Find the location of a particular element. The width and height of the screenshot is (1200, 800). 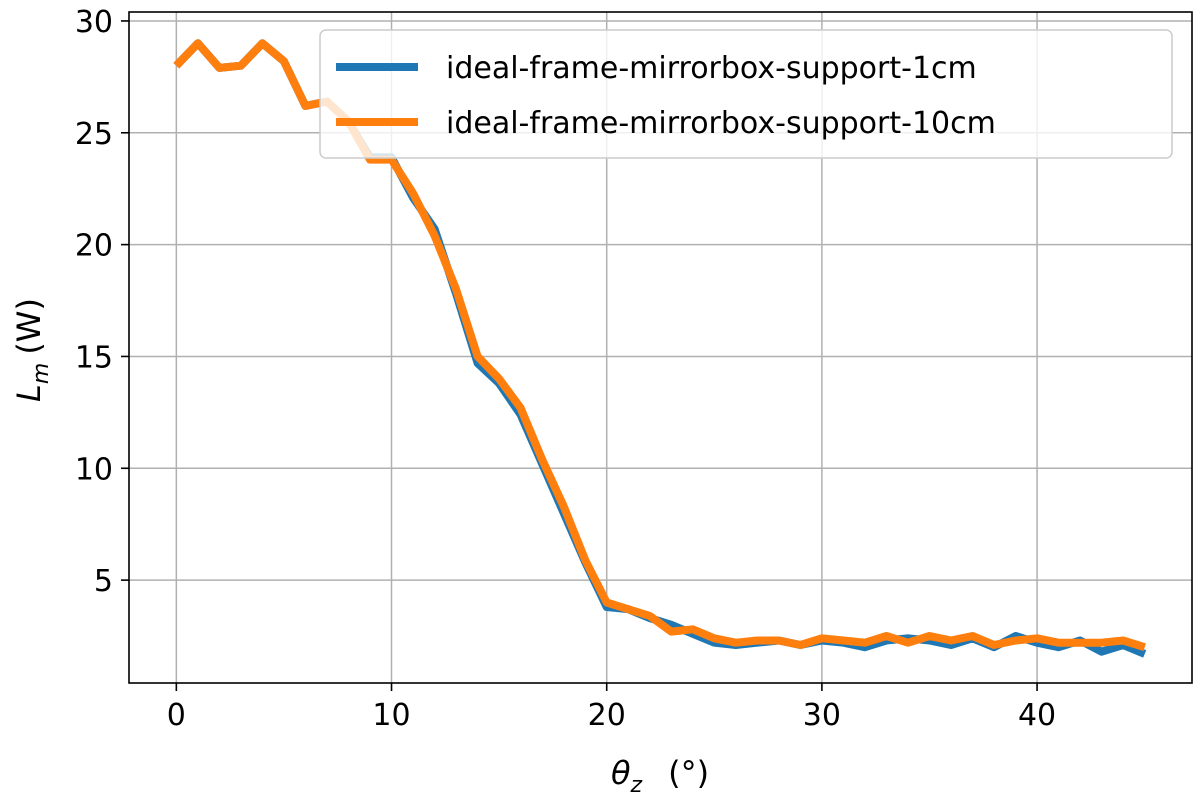

x-tick-label: 30 is located at coordinates (822, 715).